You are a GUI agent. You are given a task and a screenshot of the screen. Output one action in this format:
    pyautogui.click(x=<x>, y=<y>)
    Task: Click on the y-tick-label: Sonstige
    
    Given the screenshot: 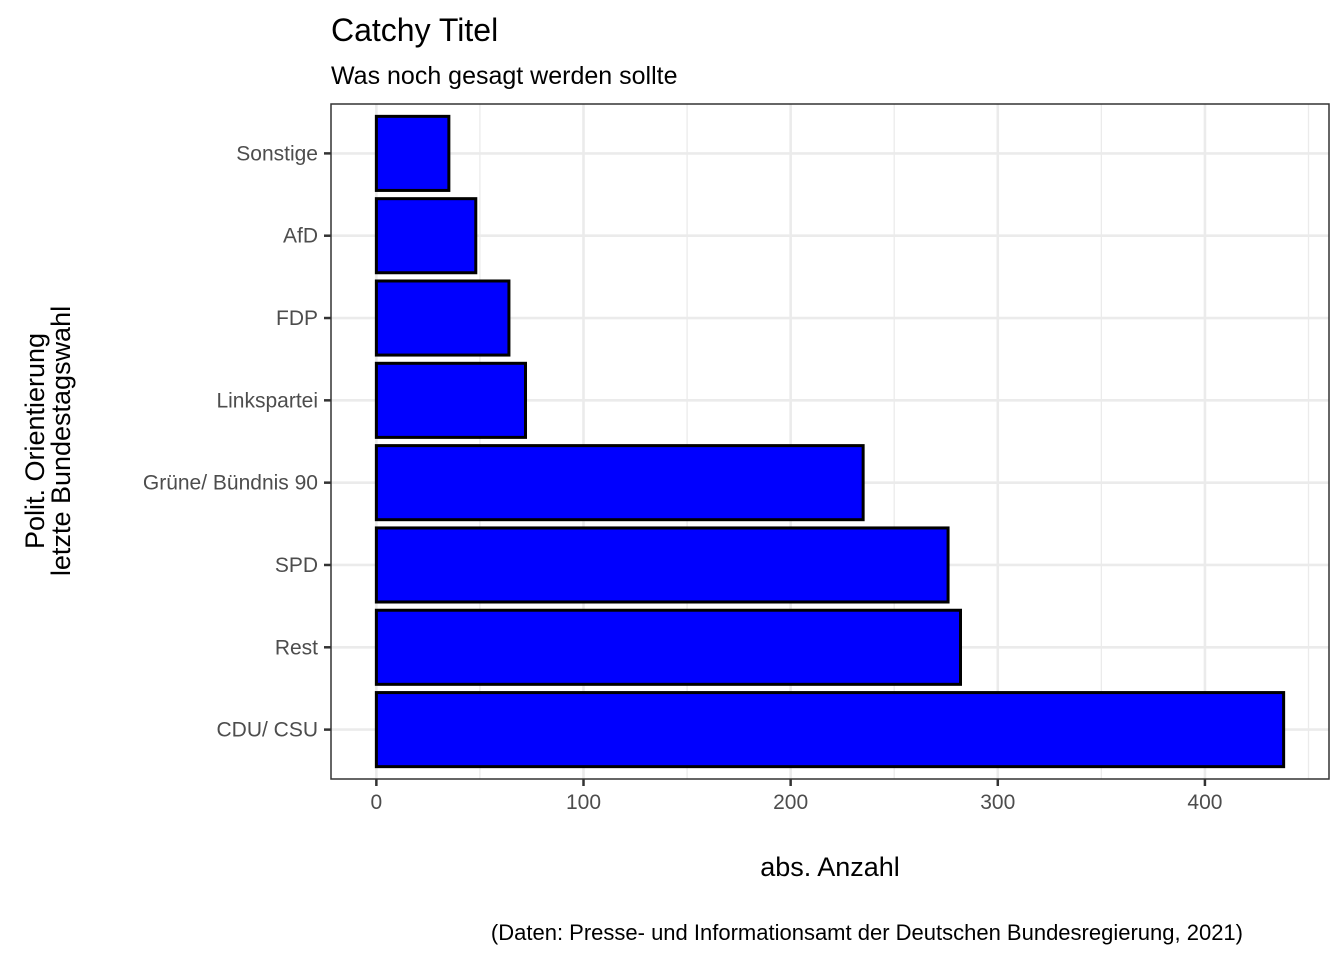 What is the action you would take?
    pyautogui.click(x=277, y=153)
    